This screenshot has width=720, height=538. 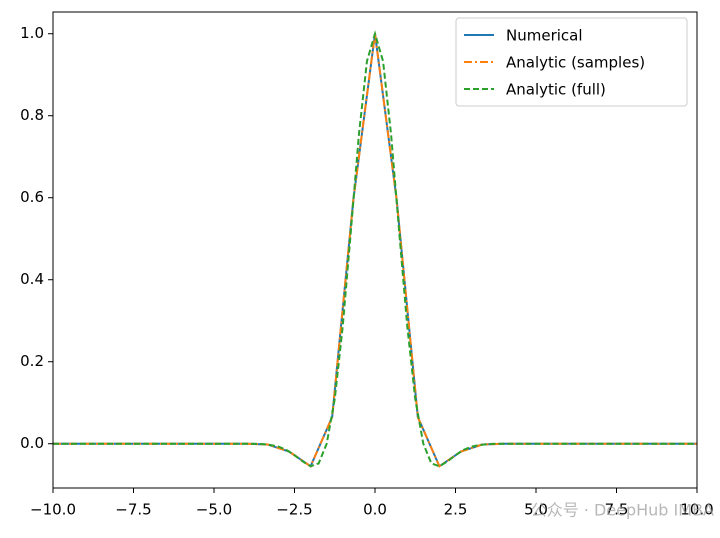 What do you see at coordinates (32, 361) in the screenshot?
I see `y-tick-label: 0.2` at bounding box center [32, 361].